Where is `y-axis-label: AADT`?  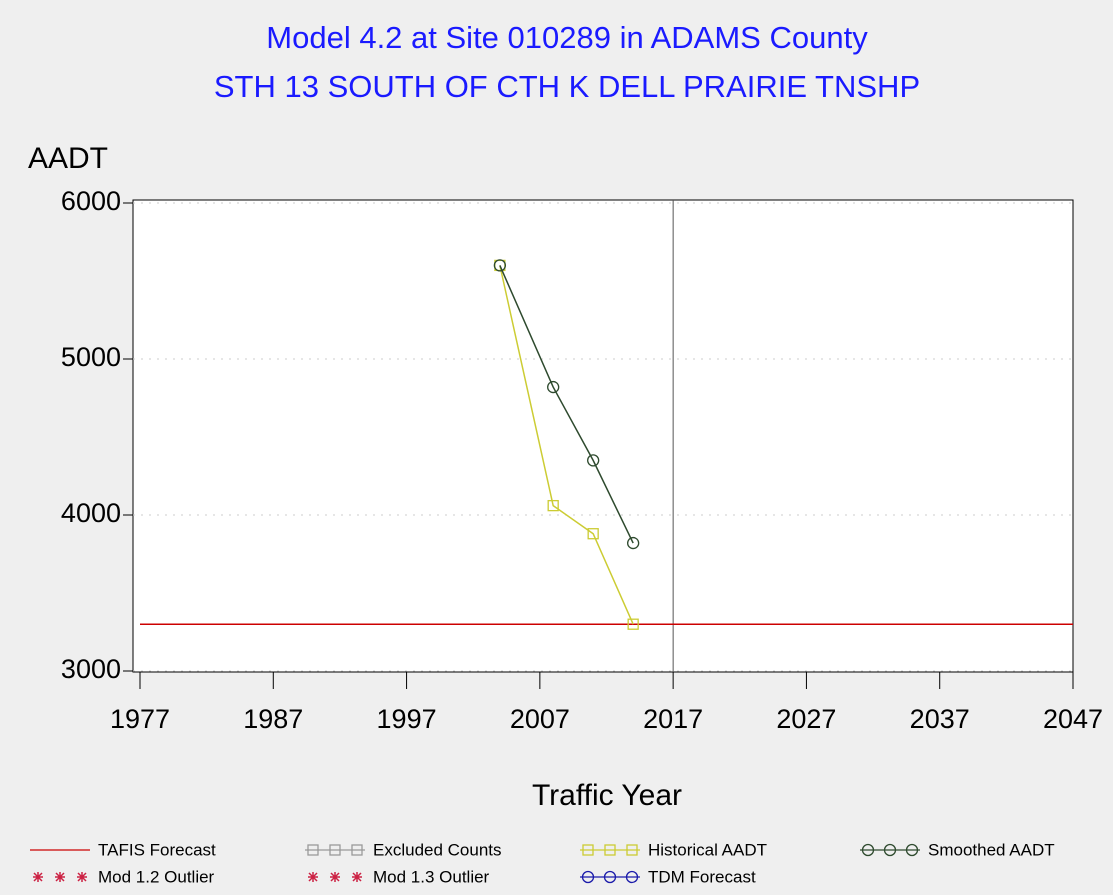
y-axis-label: AADT is located at coordinates (68, 158).